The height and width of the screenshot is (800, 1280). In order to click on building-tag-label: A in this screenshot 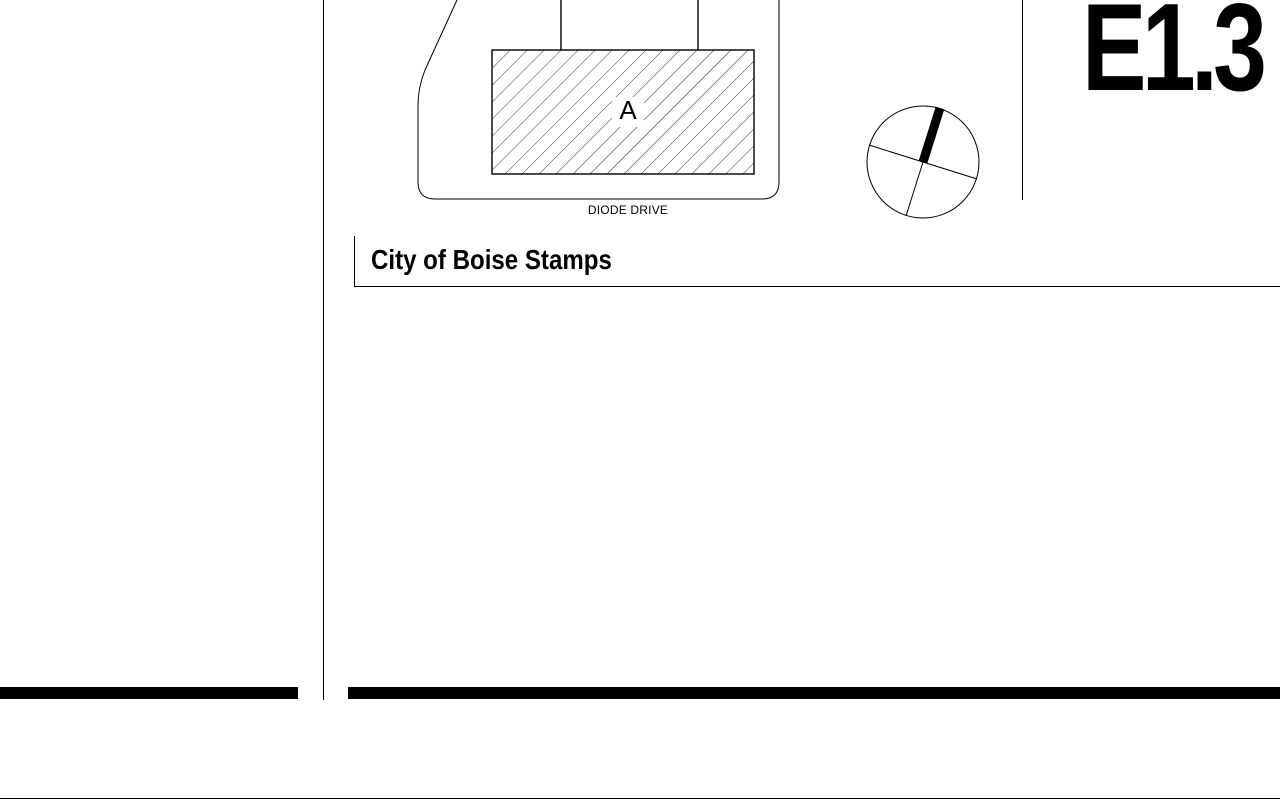, I will do `click(628, 110)`.